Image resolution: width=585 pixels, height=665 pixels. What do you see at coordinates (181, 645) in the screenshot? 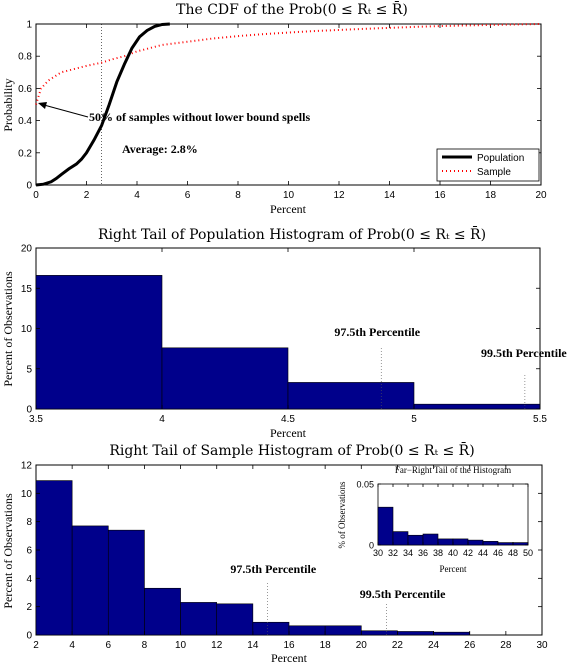
I see `sample-x-tick-label: 10` at bounding box center [181, 645].